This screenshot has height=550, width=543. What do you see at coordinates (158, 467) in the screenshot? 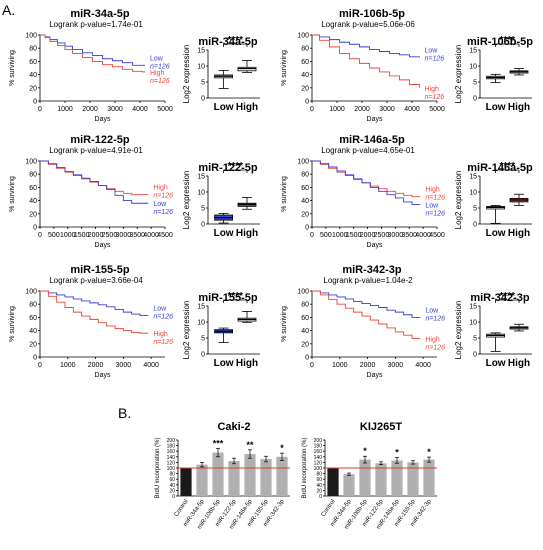
I see `bar-y-label: BrdU incorporation (%)` at bounding box center [158, 467].